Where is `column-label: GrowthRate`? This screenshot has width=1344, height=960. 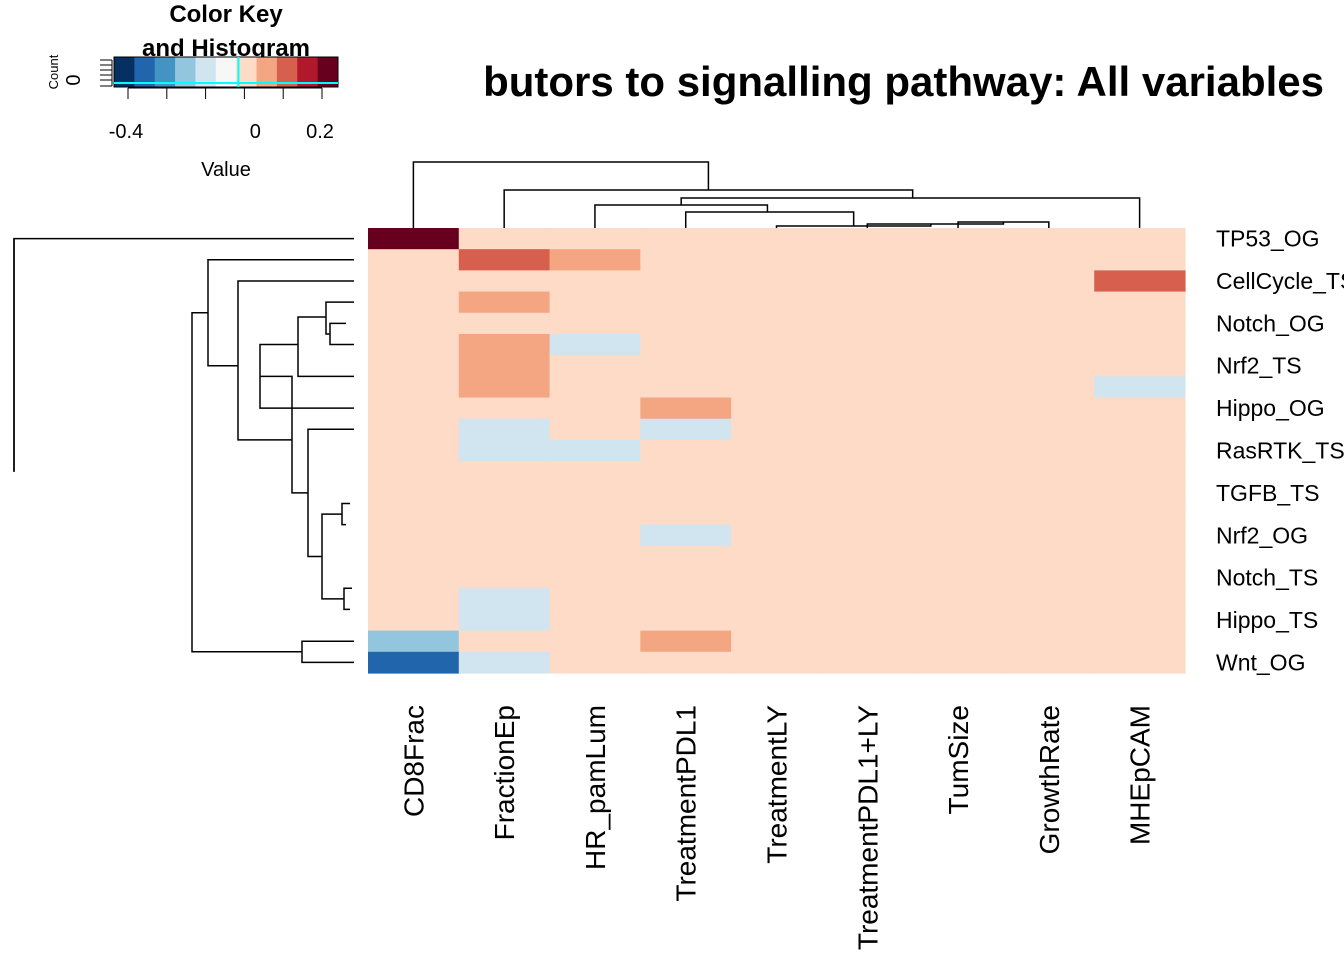
column-label: GrowthRate is located at coordinates (1049, 779).